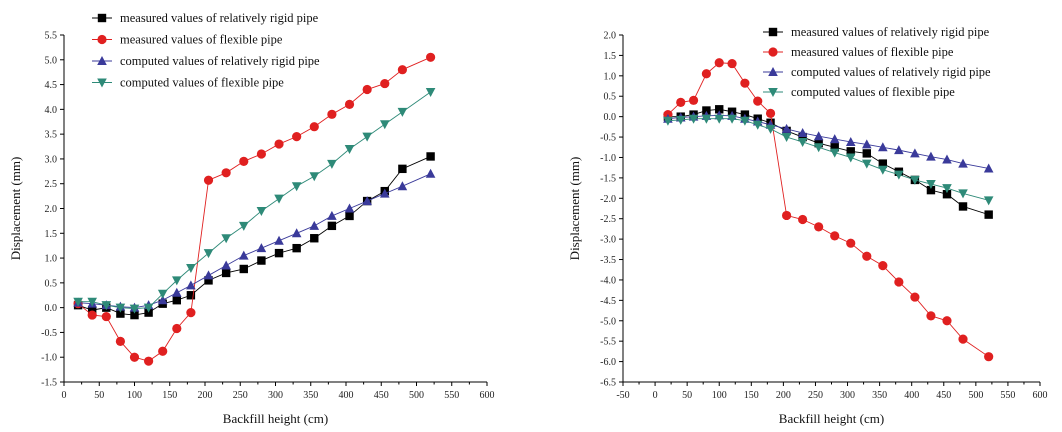  What do you see at coordinates (608, 178) in the screenshot?
I see `y-tick-label: -1.5` at bounding box center [608, 178].